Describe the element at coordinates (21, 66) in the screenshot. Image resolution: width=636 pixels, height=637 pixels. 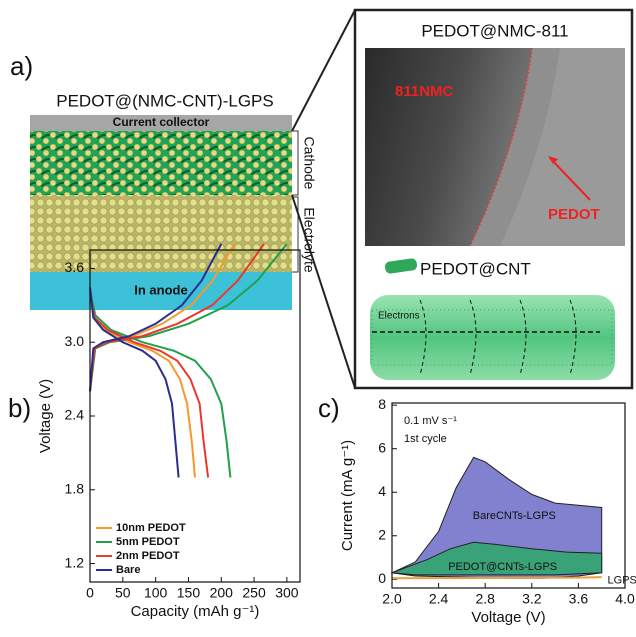
I see `panel-label: a)` at that location.